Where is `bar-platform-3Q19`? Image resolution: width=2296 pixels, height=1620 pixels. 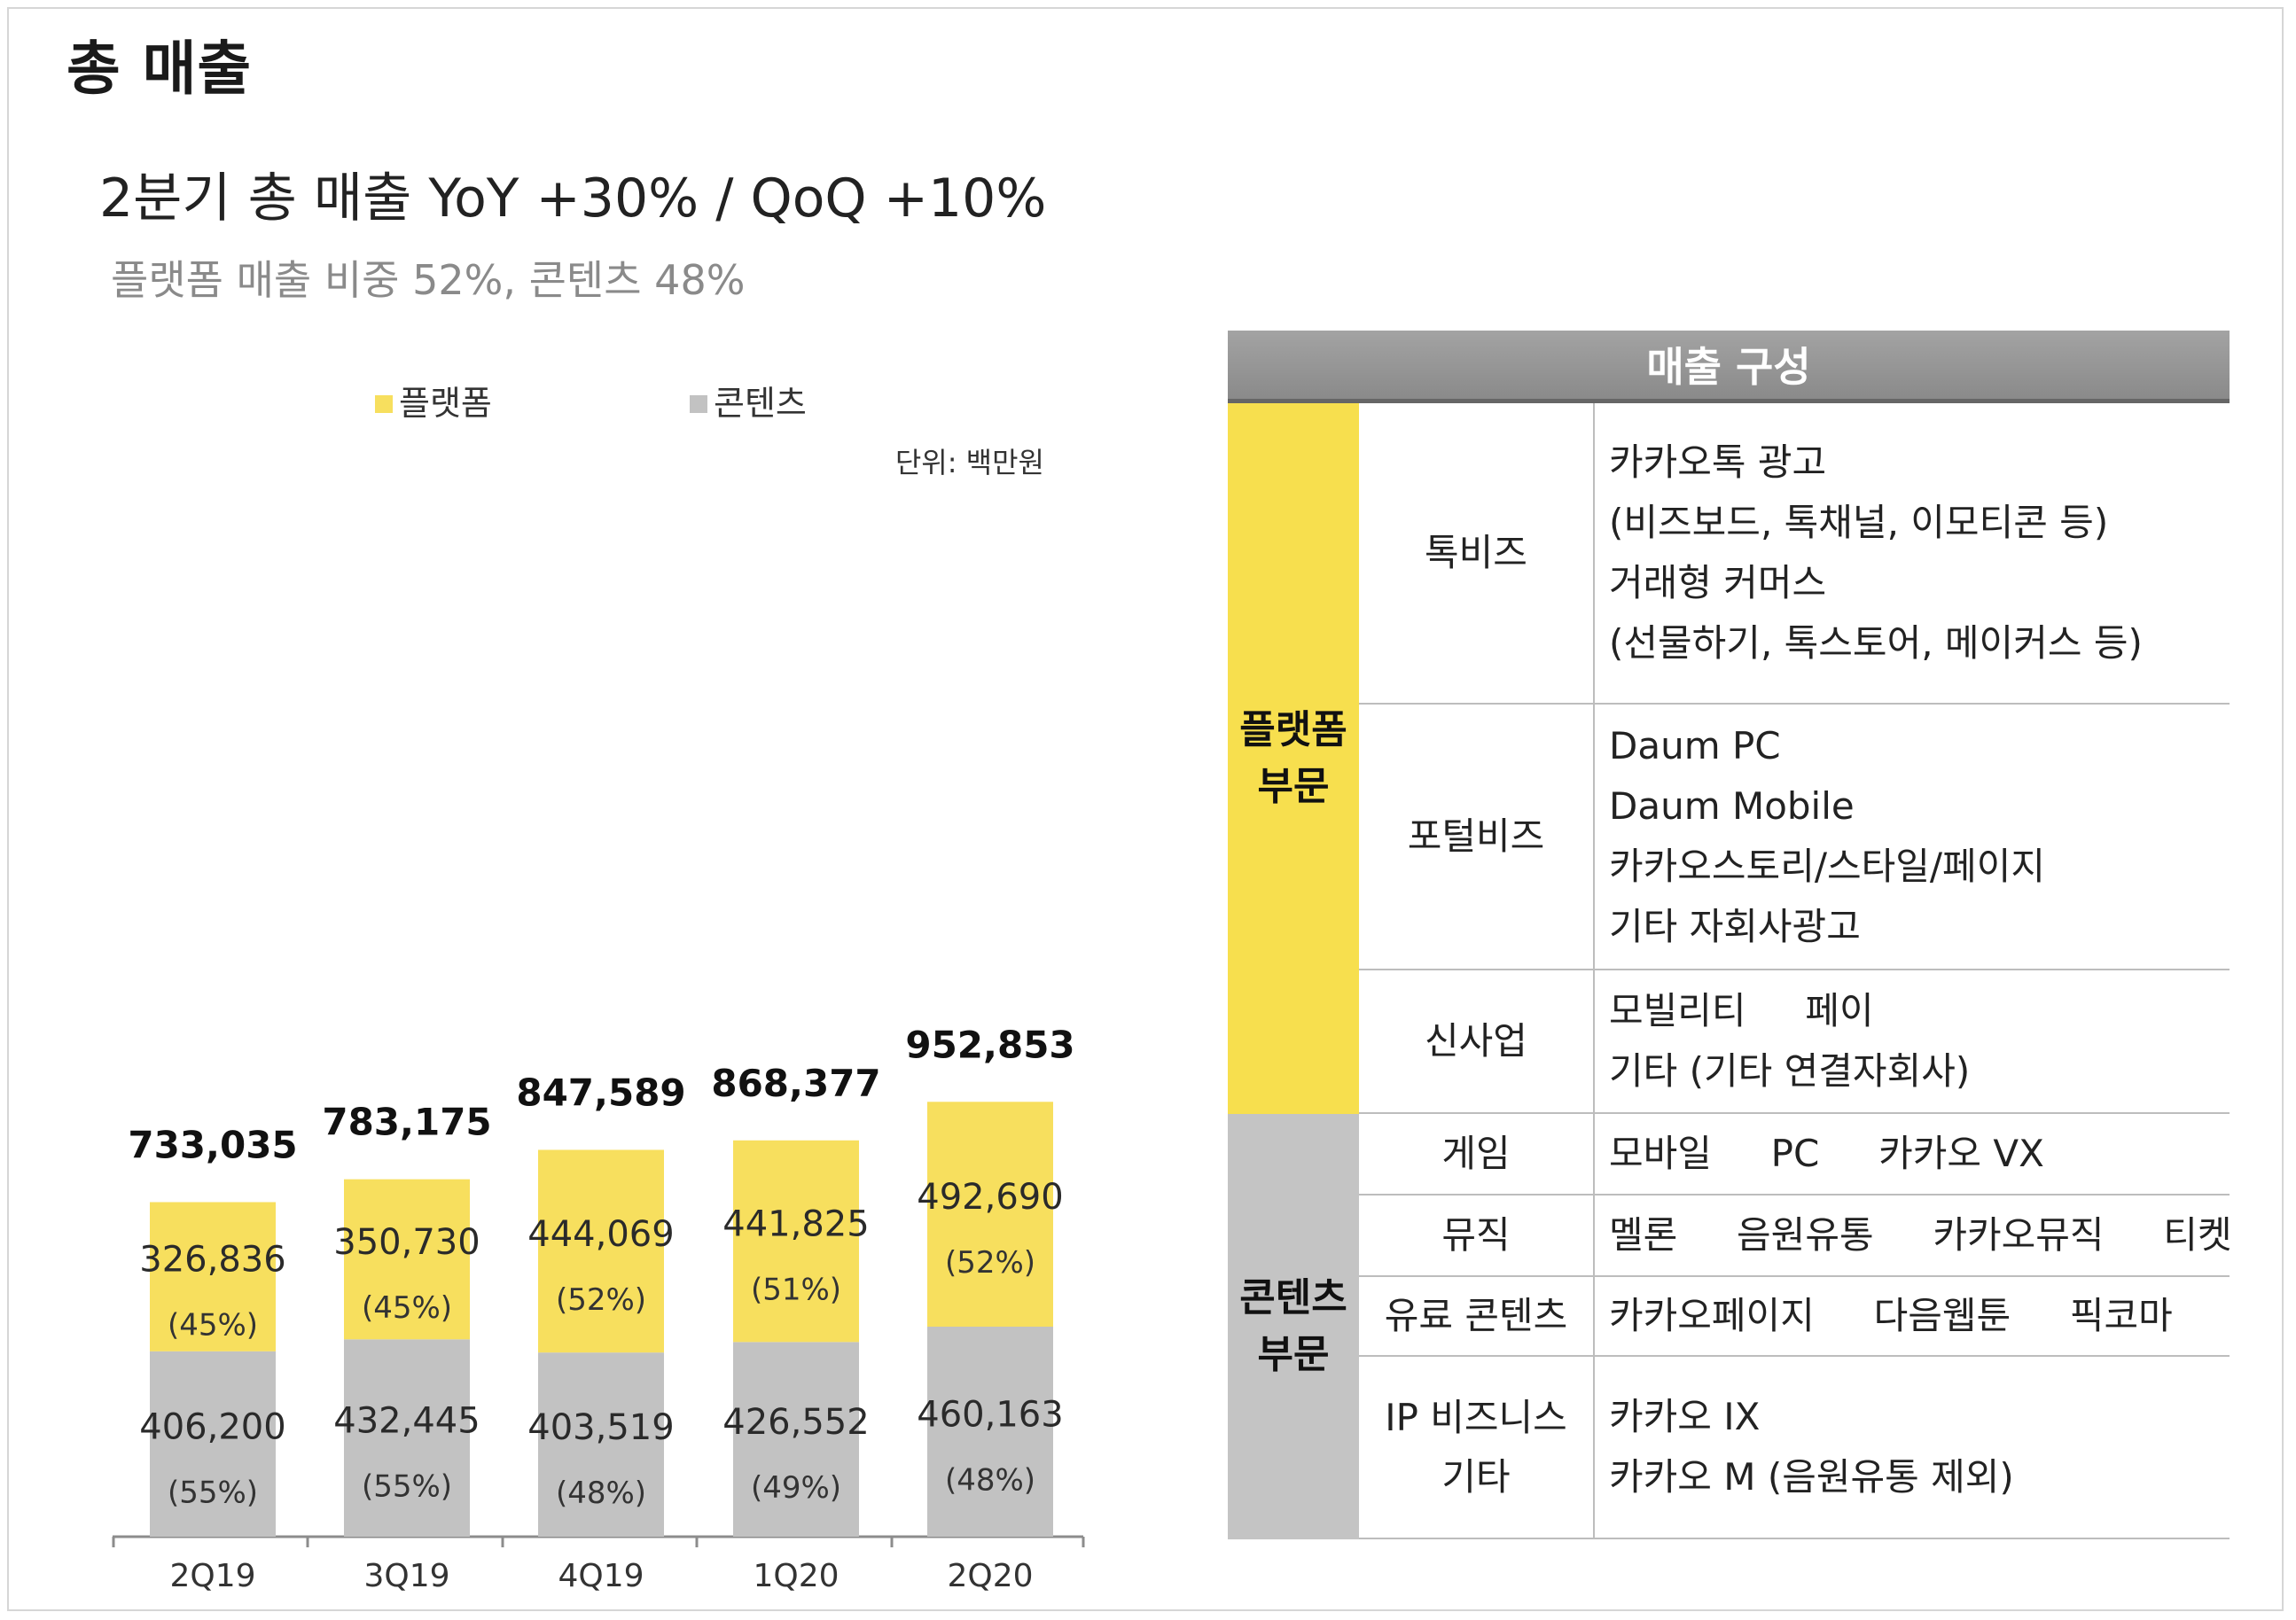 bar-platform-3Q19 is located at coordinates (407, 1259).